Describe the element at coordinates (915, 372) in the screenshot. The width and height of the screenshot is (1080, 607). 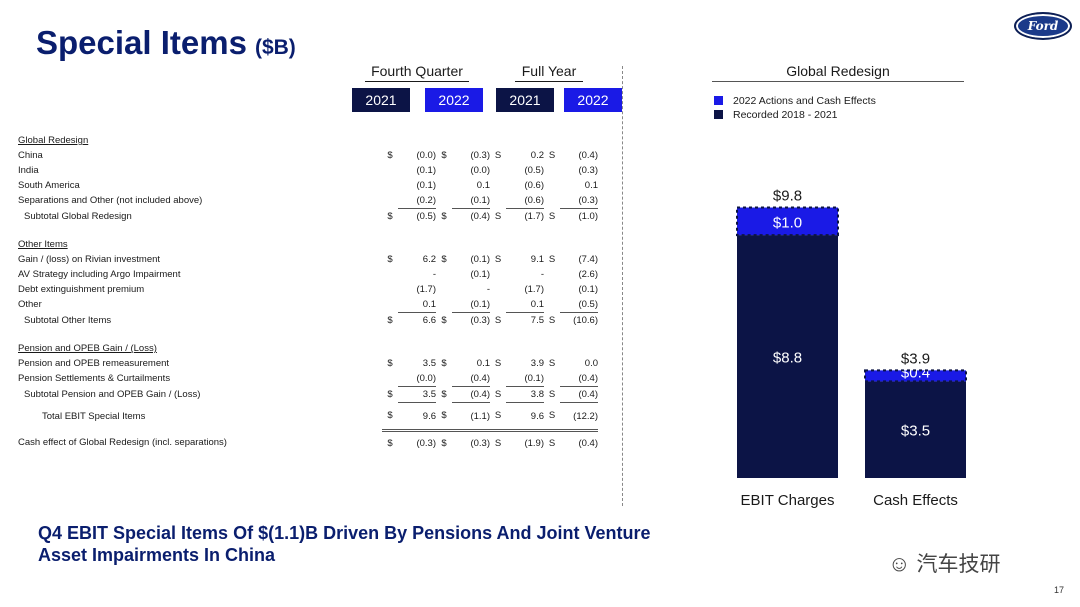
I see `bar-value-label: $0.4` at that location.